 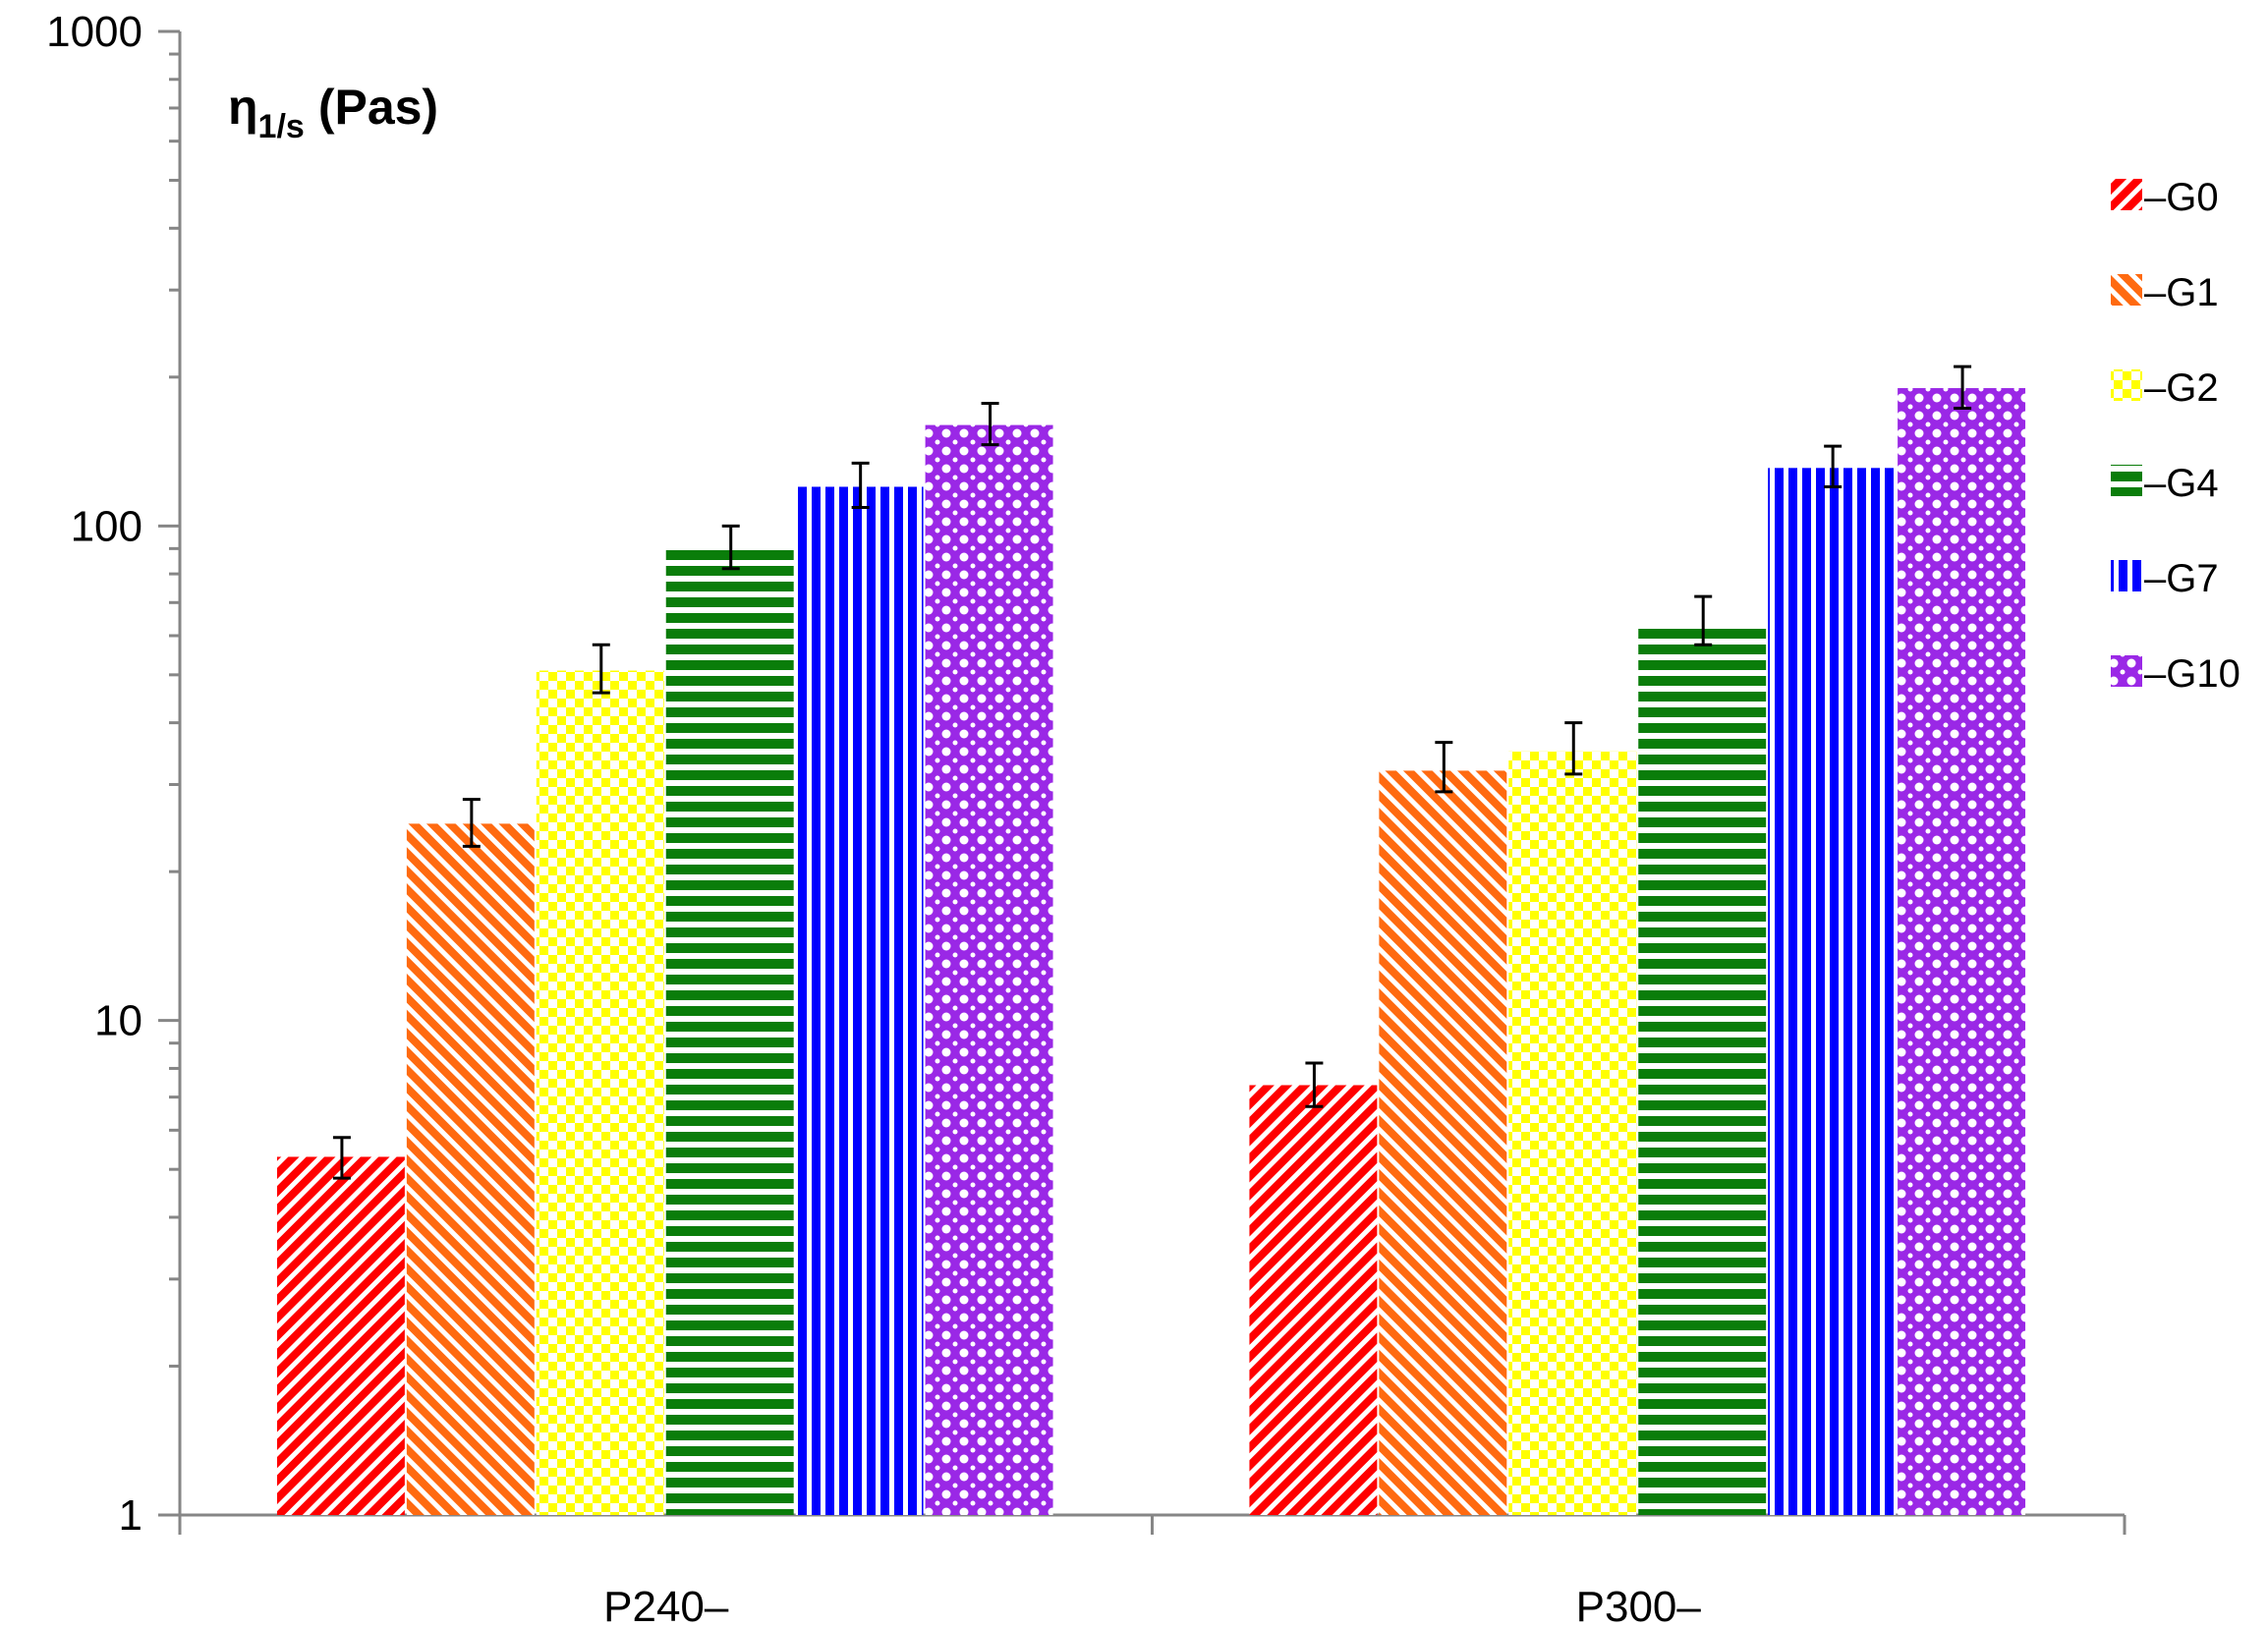 I want to click on legend-label: –G1, so click(x=2181, y=293).